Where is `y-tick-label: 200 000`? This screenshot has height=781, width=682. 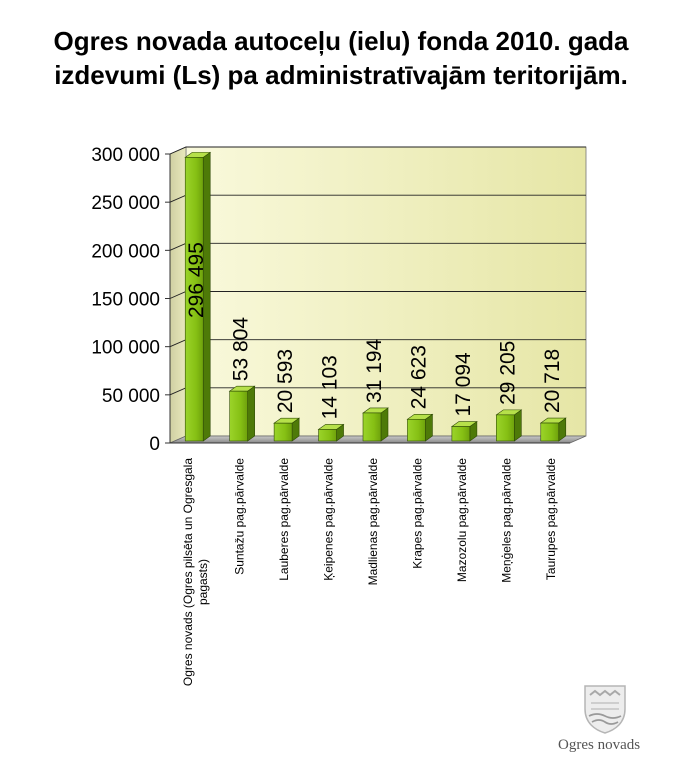 y-tick-label: 200 000 is located at coordinates (125, 251).